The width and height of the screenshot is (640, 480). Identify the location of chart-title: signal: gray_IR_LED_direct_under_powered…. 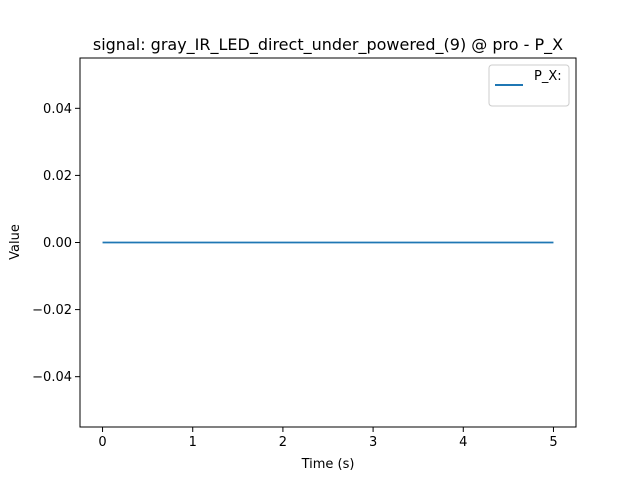
(328, 45).